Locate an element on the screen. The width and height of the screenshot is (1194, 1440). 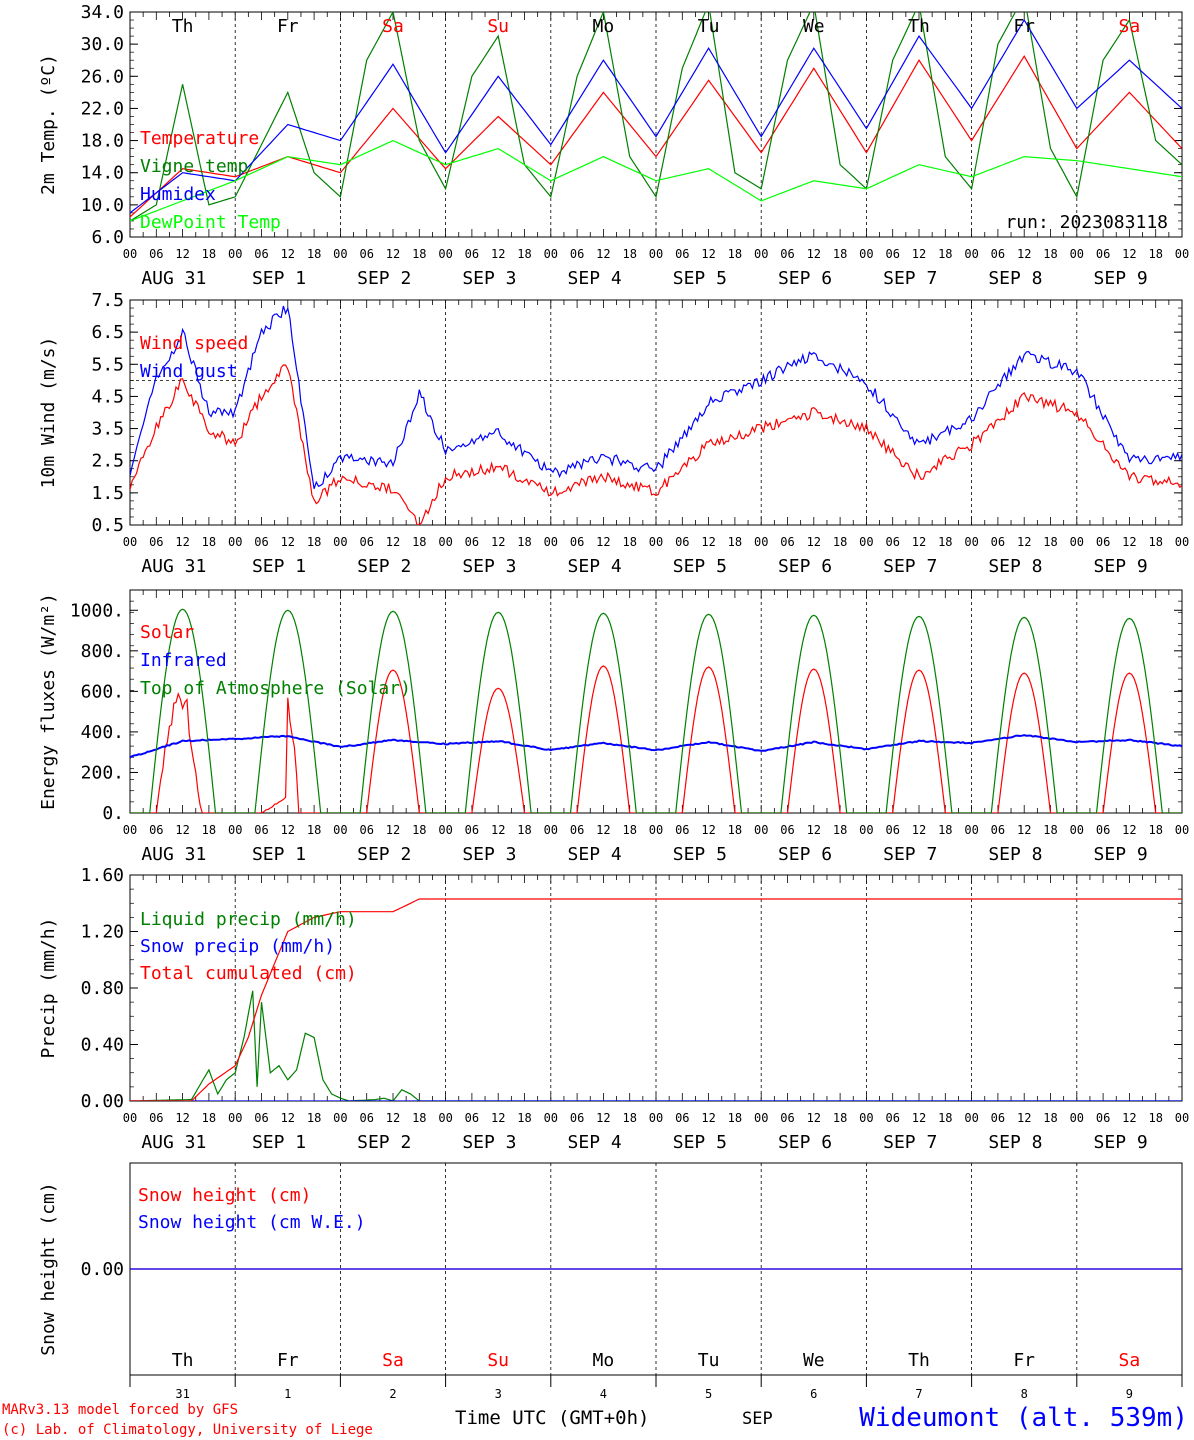
y-tick-label: 6.5 is located at coordinates (107, 332).